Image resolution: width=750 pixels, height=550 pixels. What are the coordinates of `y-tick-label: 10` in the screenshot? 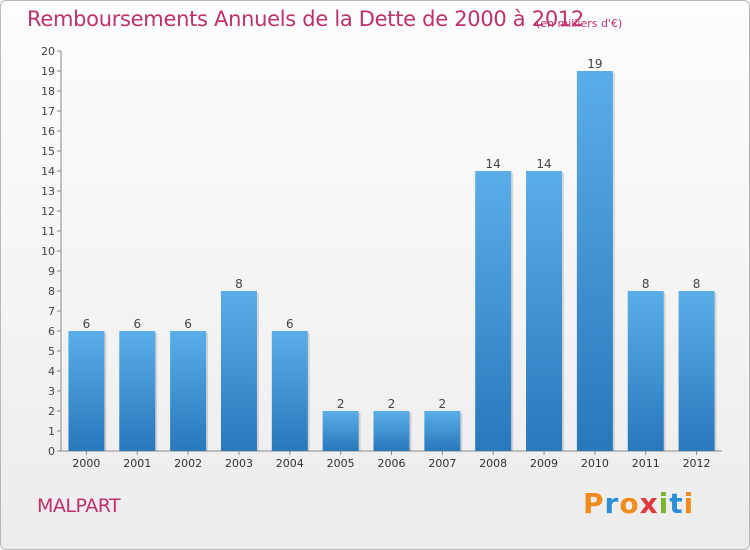 It's located at (48, 251).